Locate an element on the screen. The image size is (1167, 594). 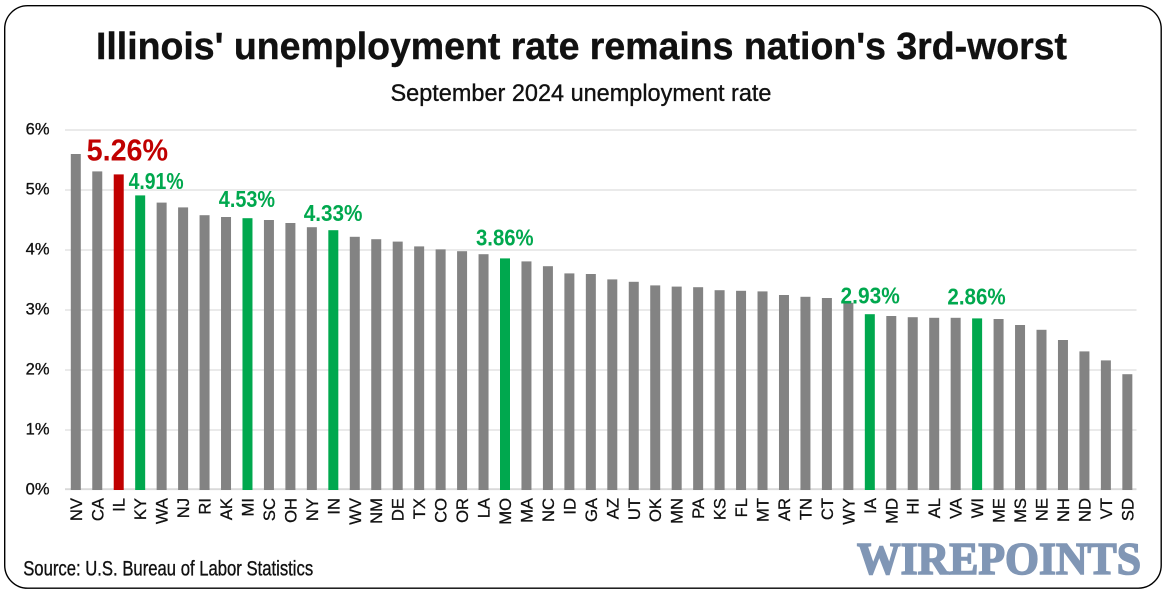
svg-text: OK is located at coordinates (655, 510).